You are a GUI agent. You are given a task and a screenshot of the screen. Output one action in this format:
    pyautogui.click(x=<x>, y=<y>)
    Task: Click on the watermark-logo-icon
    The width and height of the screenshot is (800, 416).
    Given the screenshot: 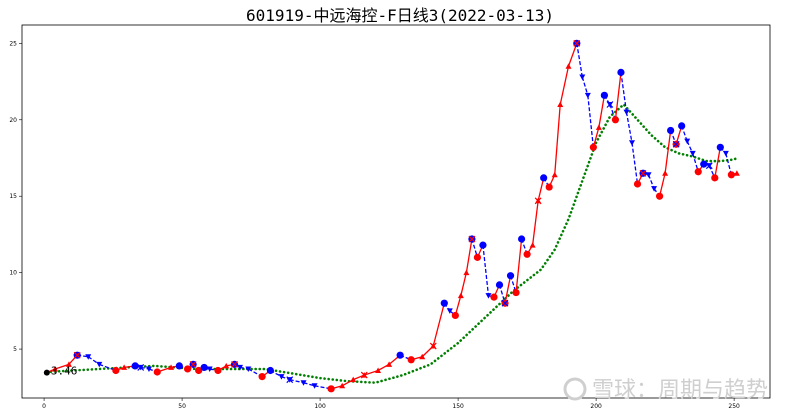 What is the action you would take?
    pyautogui.click(x=575, y=389)
    